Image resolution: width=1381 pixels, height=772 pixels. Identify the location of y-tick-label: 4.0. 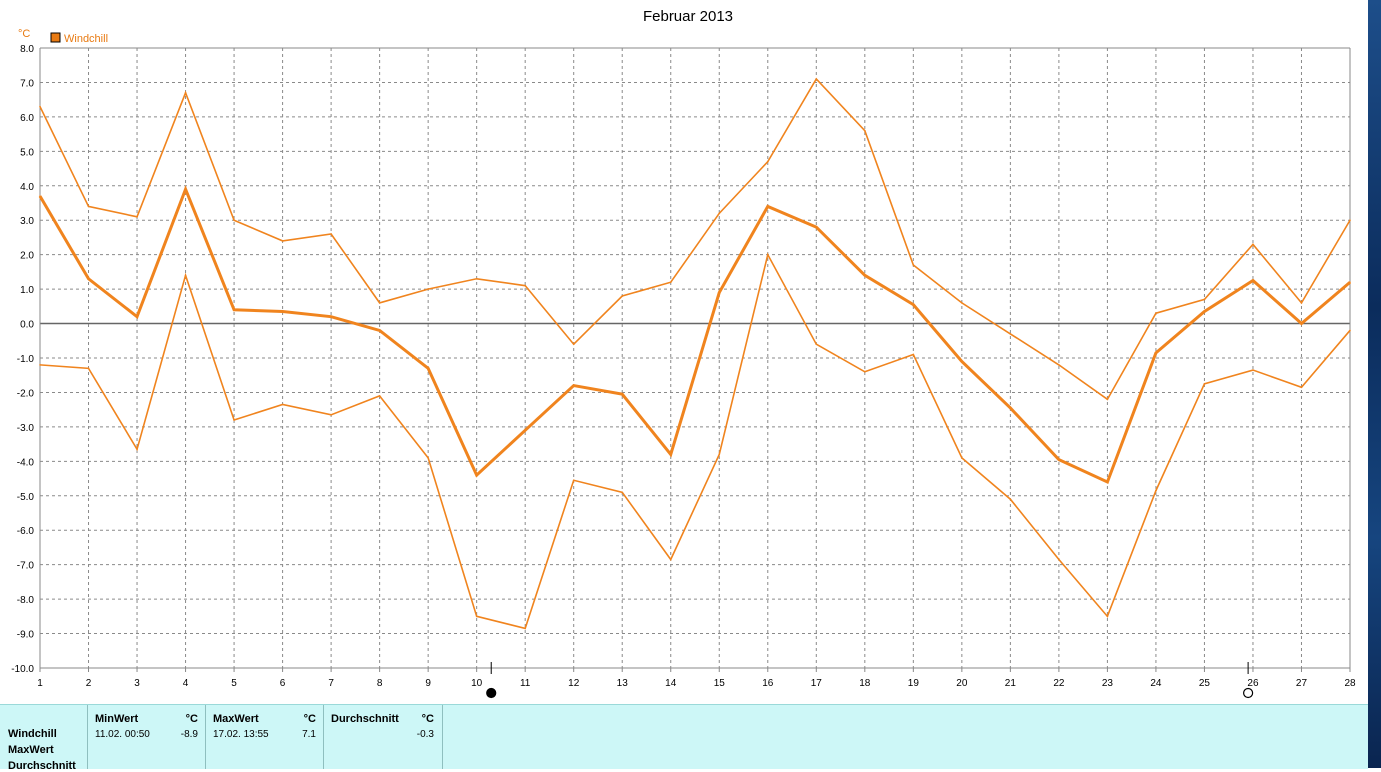
(27, 187).